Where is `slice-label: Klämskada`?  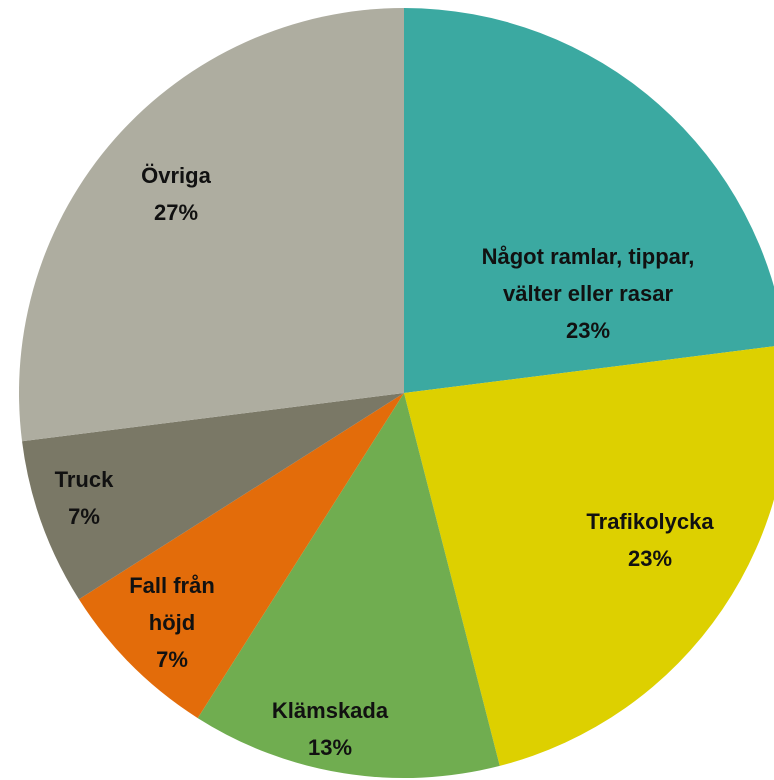
slice-label: Klämskada is located at coordinates (330, 710).